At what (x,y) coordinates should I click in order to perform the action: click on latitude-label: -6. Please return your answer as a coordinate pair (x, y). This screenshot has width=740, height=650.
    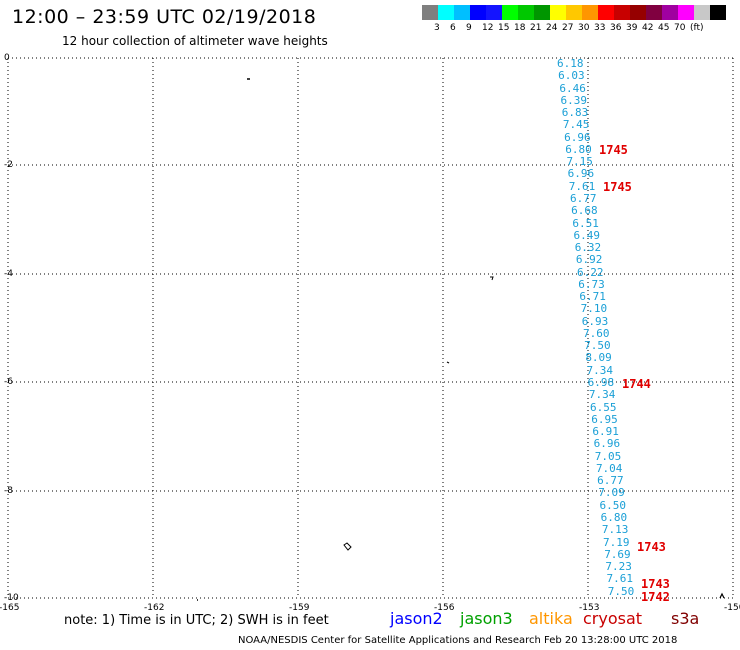
    Looking at the image, I should click on (8, 382).